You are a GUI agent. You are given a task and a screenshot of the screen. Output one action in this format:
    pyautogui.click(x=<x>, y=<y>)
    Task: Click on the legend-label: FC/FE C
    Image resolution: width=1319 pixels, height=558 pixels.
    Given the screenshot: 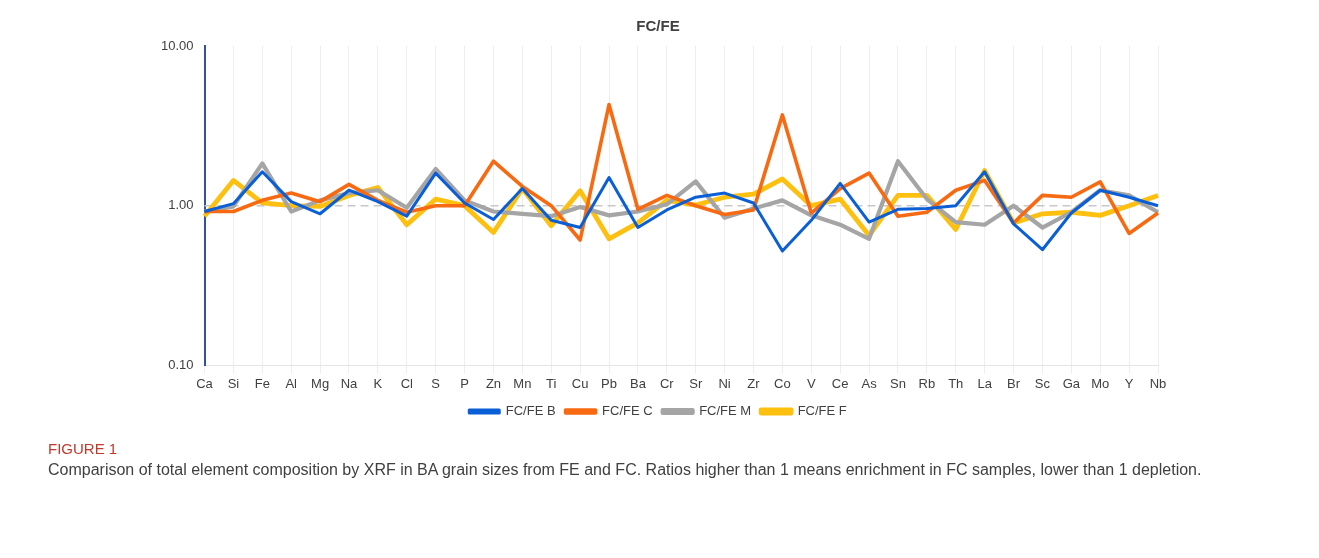 What is the action you would take?
    pyautogui.click(x=627, y=411)
    